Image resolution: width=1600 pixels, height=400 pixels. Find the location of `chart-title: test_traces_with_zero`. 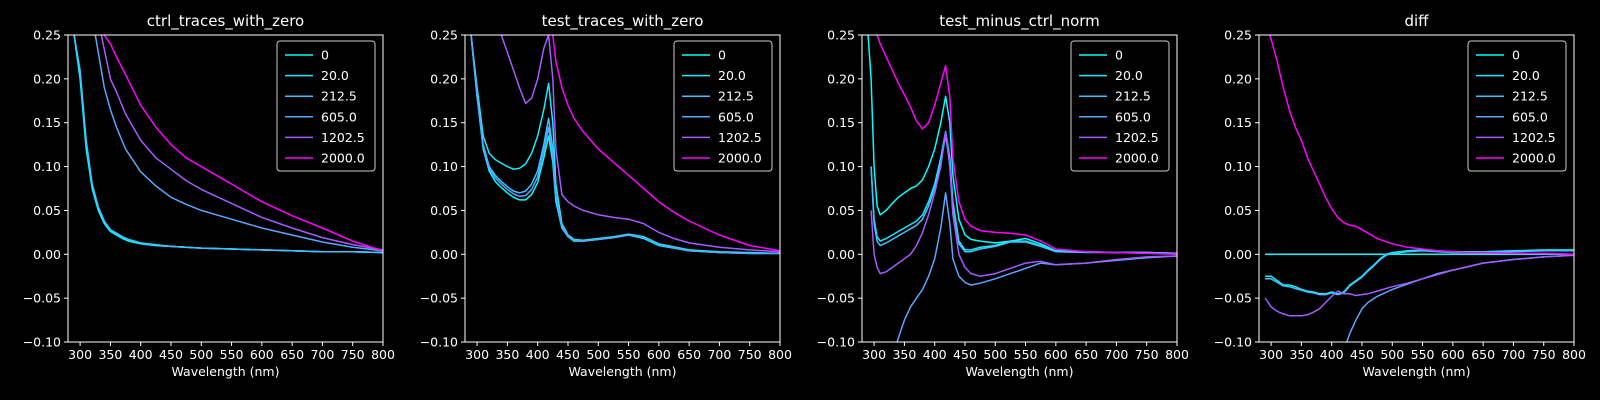

chart-title: test_traces_with_zero is located at coordinates (623, 21).